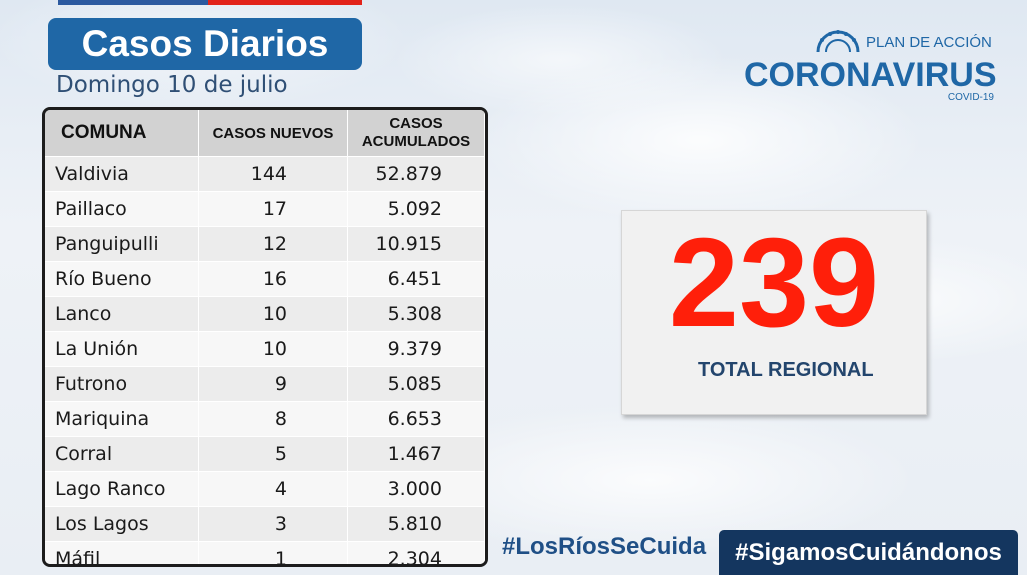 The image size is (1027, 575). What do you see at coordinates (122, 454) in the screenshot?
I see `cell-comuna: Corral` at bounding box center [122, 454].